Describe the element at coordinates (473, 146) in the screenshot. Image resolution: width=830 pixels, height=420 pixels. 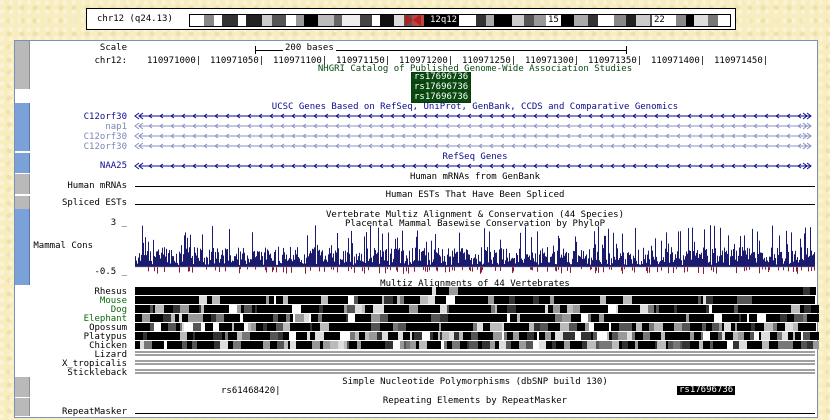
I see `gene-model-c12orf30-alt2` at that location.